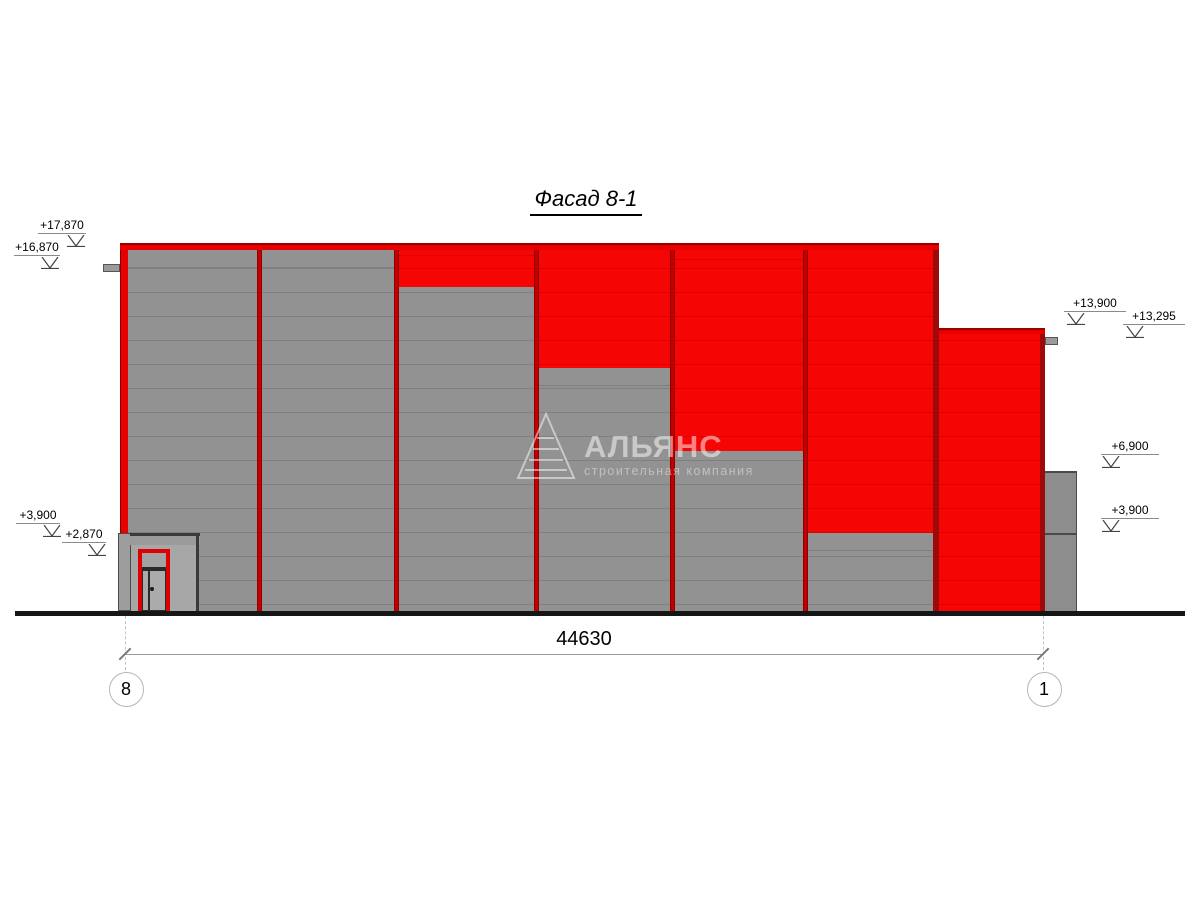  Describe the element at coordinates (154, 560) in the screenshot. I see `door-transom-window` at that location.